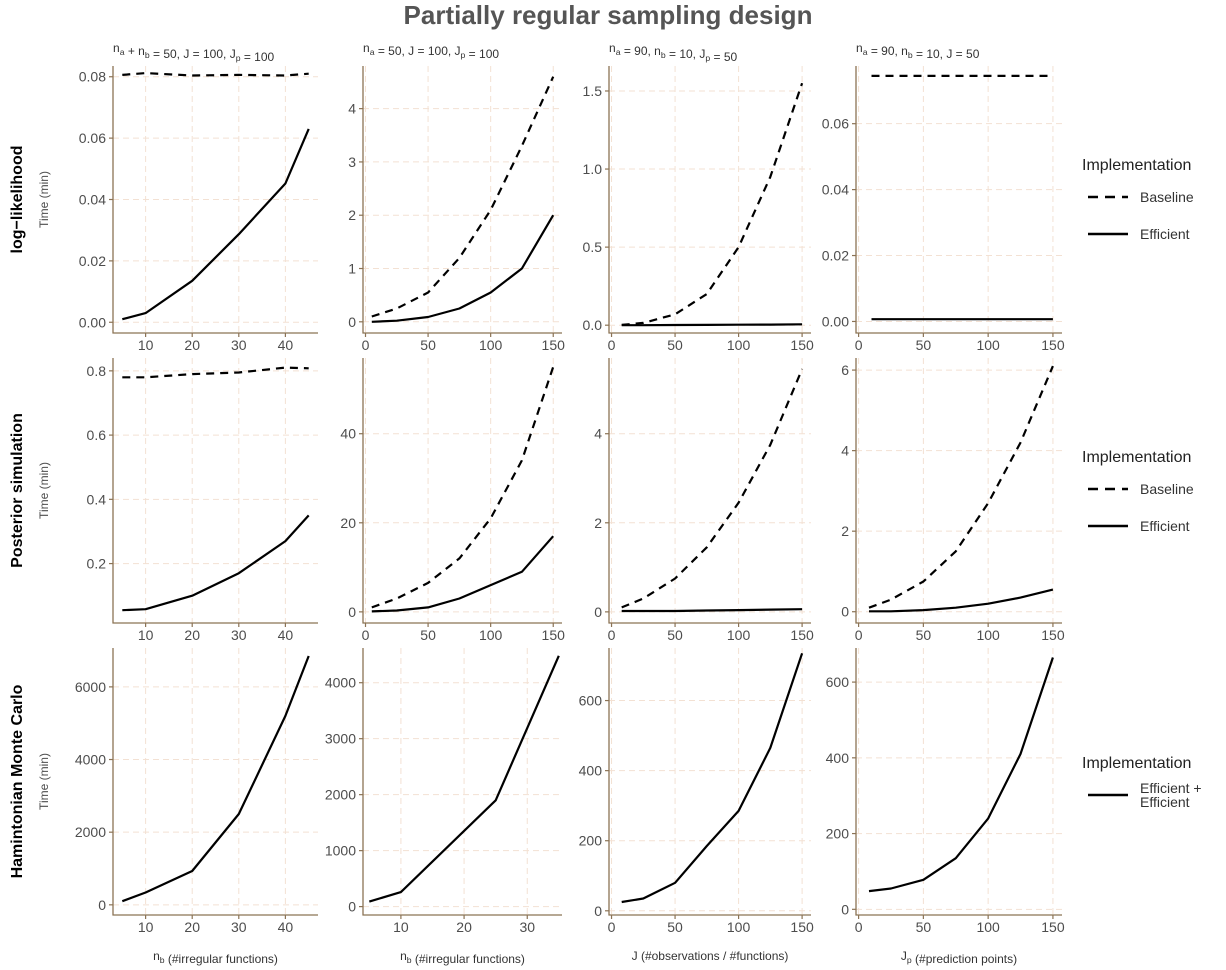 Image resolution: width=1226 pixels, height=970 pixels. Describe the element at coordinates (340, 683) in the screenshot. I see `y-tick-label: 4000` at that location.